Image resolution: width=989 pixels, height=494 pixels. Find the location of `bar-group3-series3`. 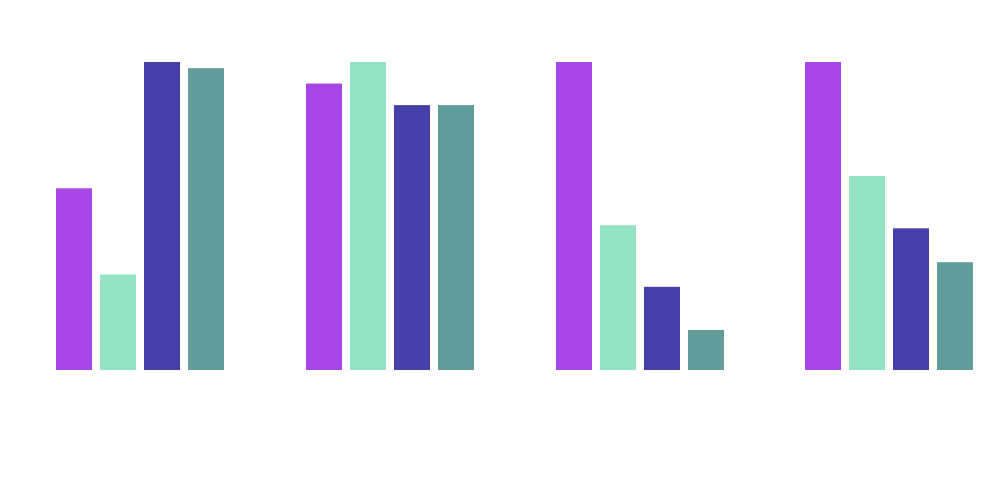

bar-group3-series3 is located at coordinates (662, 328).